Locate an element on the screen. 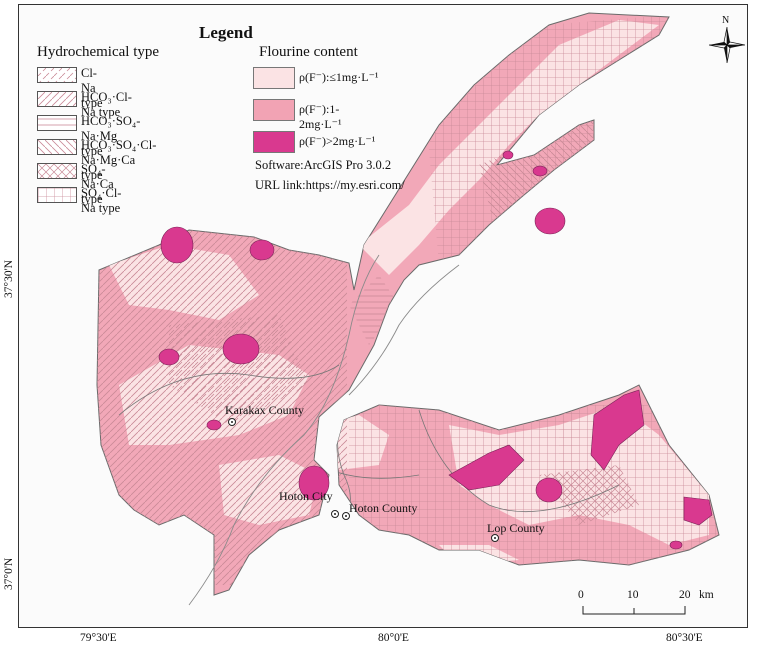  lat-label-37-30: 37°30'N is located at coordinates (9, 279).